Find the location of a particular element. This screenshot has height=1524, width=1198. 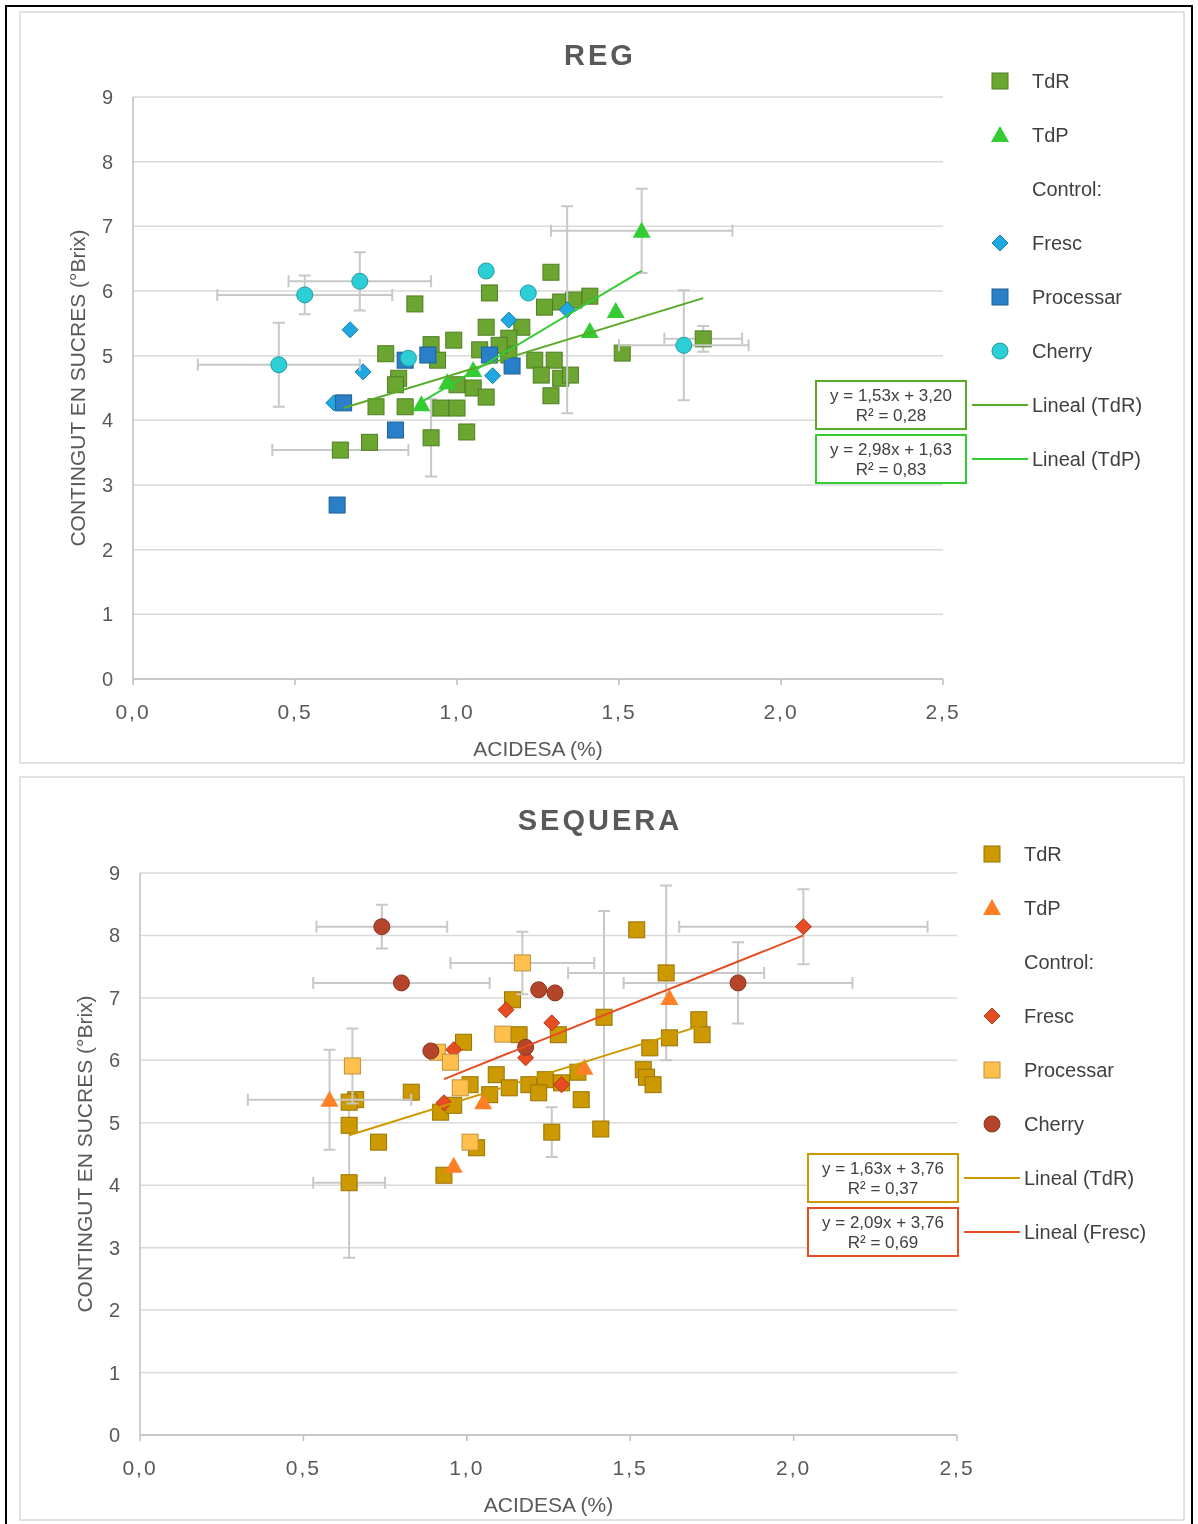

legend-label: Lineal (TdP) is located at coordinates (1086, 459).